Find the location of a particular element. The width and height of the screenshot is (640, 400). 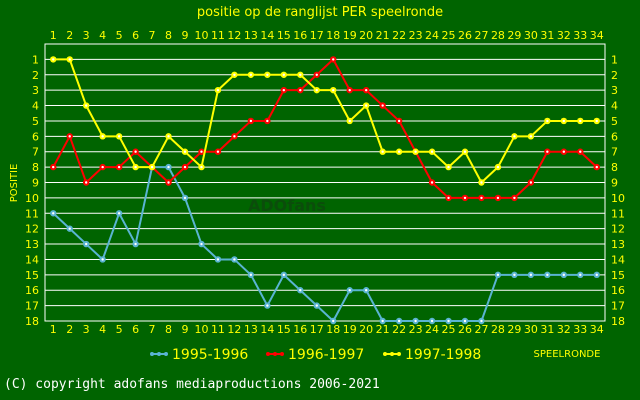

y-tick-label-right: 2 is located at coordinates (614, 75).